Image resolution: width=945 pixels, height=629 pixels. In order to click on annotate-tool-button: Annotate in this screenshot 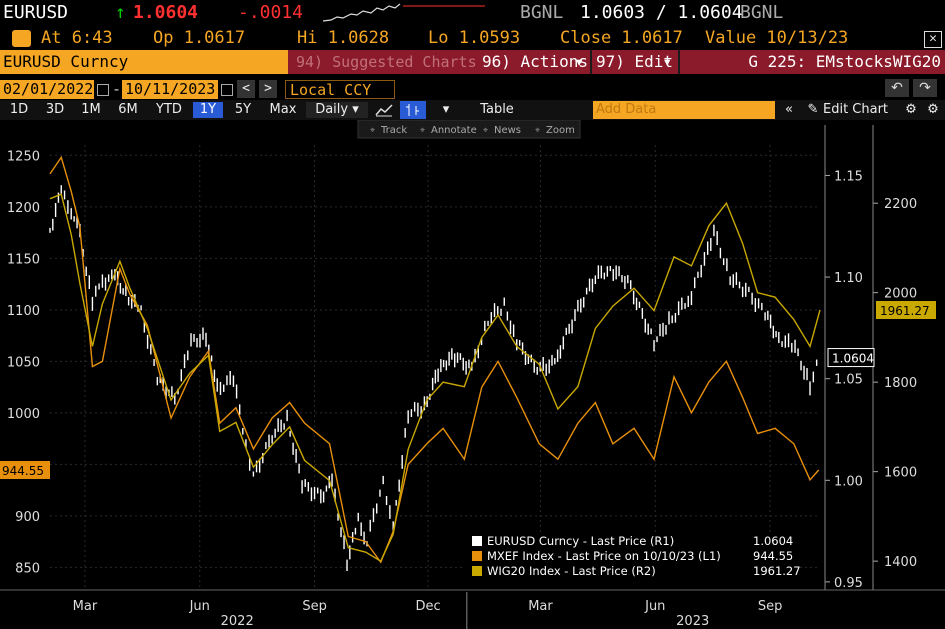, I will do `click(454, 130)`.